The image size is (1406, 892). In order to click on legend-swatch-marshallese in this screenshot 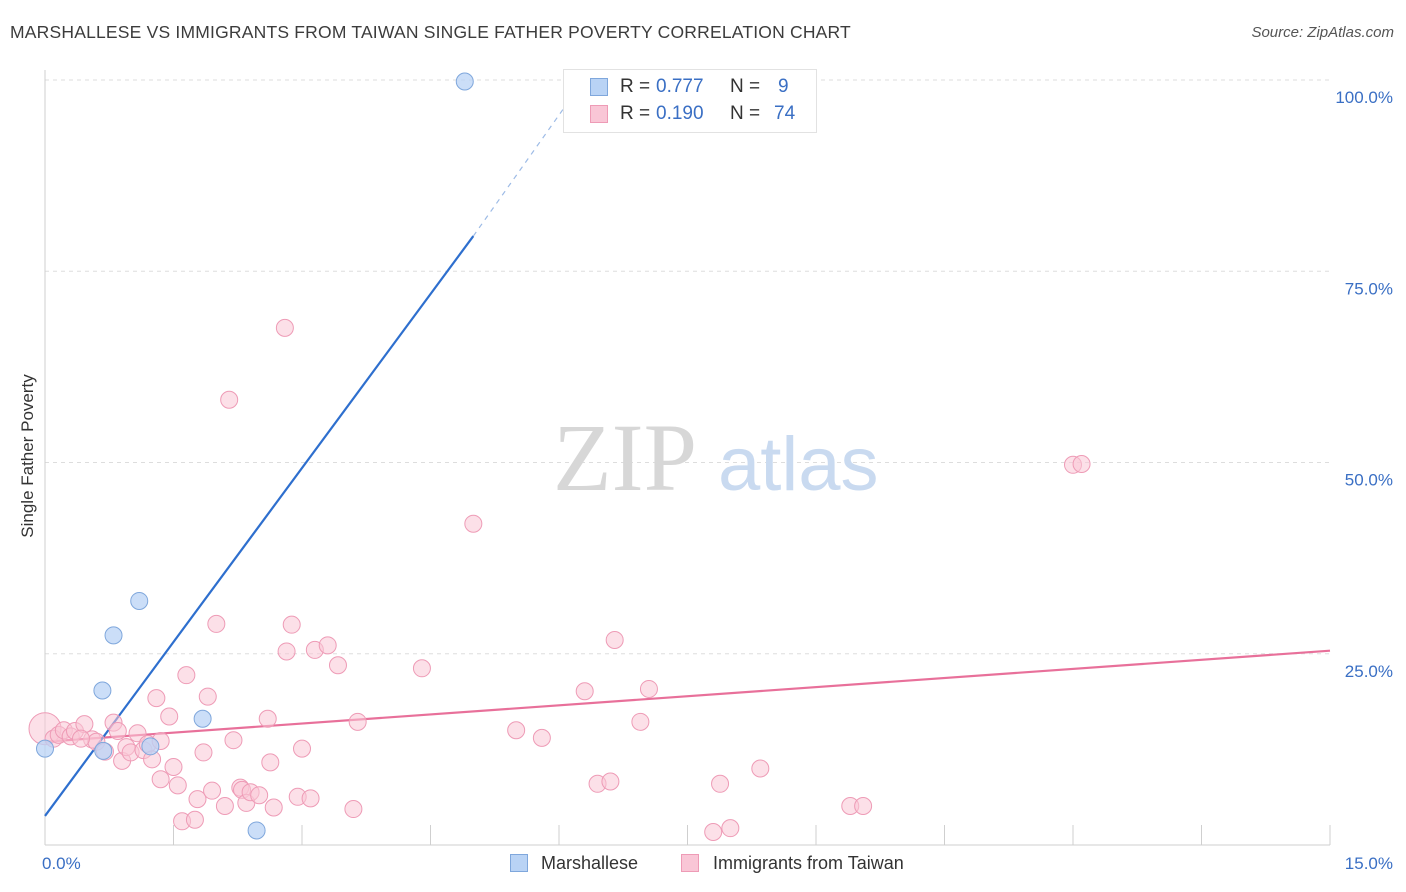, I will do `click(599, 87)`.